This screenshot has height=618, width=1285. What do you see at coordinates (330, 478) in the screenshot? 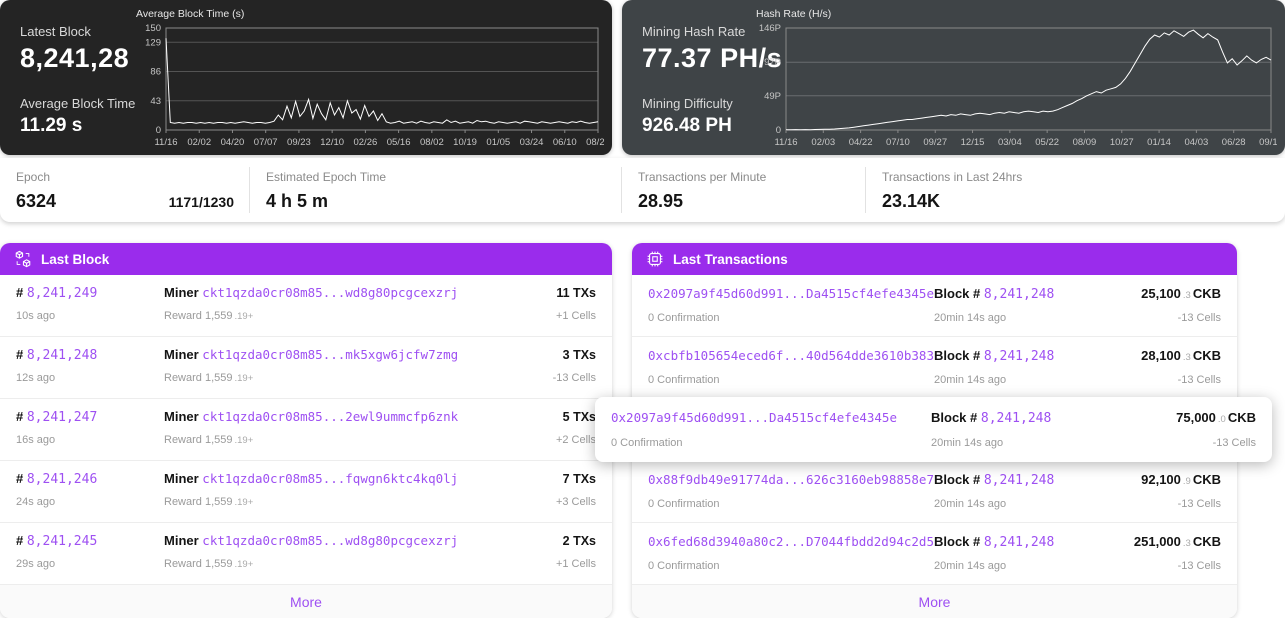
I see `miner-address-link: ckt1qzda0cr08m85...fqwgn6ktc4kq0lj` at bounding box center [330, 478].